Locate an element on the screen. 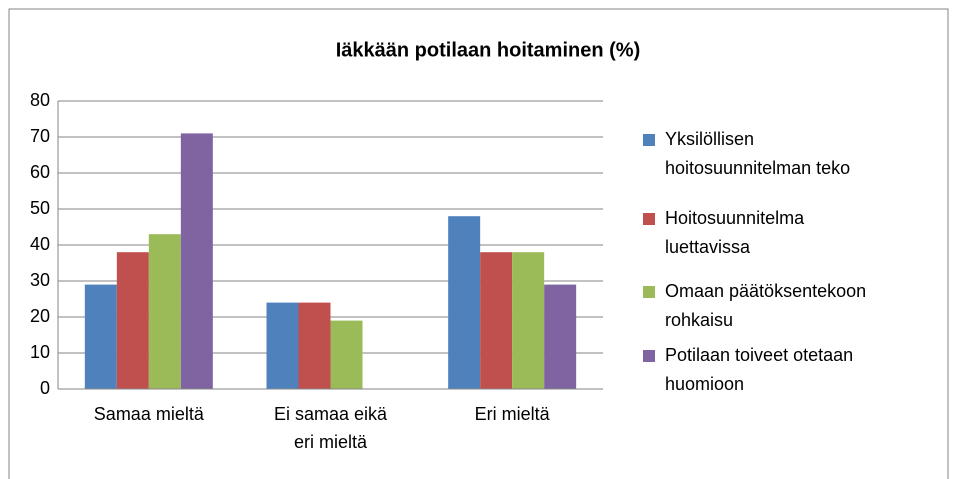 The width and height of the screenshot is (958, 479). y-tick-label: 30 is located at coordinates (40, 280).